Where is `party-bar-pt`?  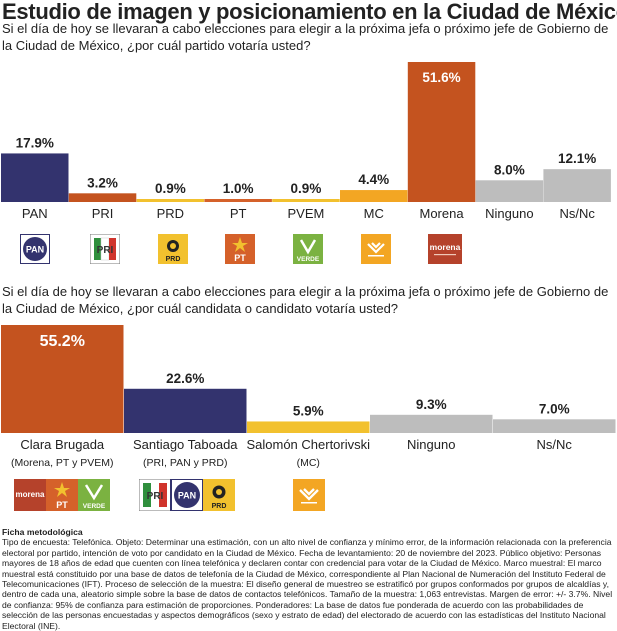 party-bar-pt is located at coordinates (238, 200).